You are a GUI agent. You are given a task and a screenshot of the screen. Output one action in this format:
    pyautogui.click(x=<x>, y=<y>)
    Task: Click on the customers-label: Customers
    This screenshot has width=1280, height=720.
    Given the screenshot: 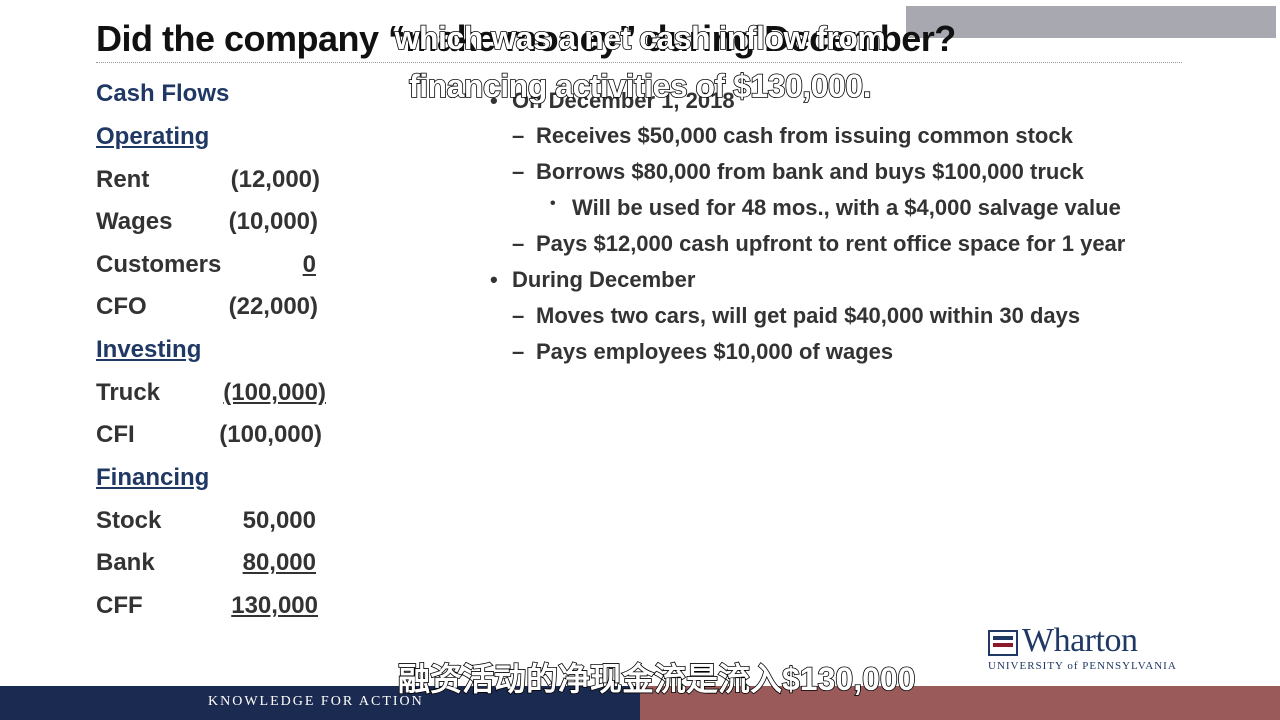 What is the action you would take?
    pyautogui.click(x=159, y=264)
    